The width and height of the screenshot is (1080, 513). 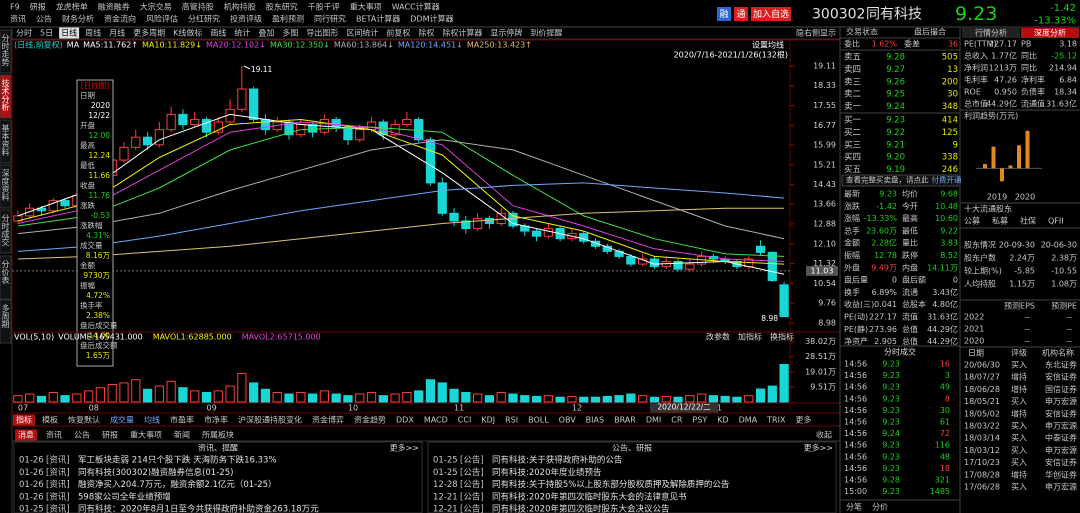 I want to click on button: 改参数, so click(x=718, y=337).